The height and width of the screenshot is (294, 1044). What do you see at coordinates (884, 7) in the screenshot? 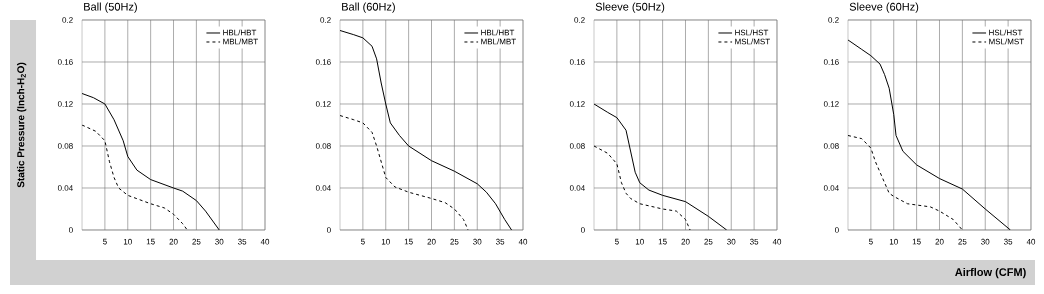
I see `chart-title: Sleeve (60Hz)` at bounding box center [884, 7].